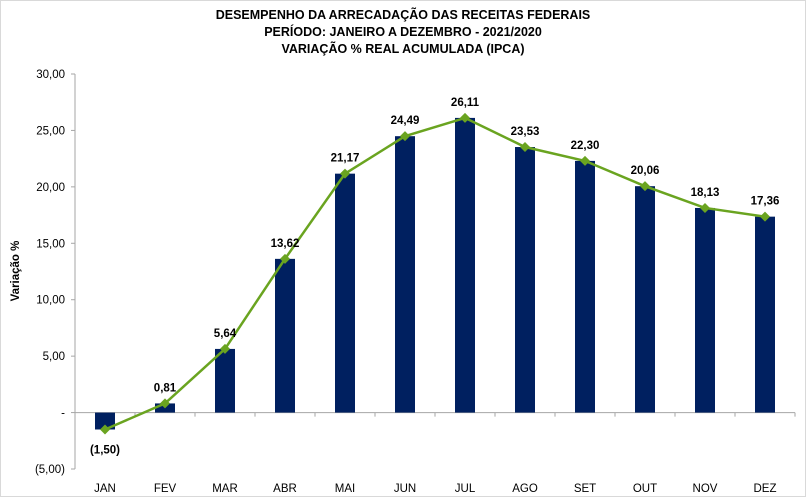 This screenshot has width=806, height=497. What do you see at coordinates (225, 334) in the screenshot?
I see `data-label: 5,64` at bounding box center [225, 334].